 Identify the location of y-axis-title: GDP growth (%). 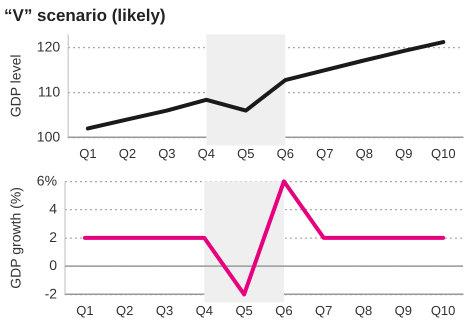
(15, 238).